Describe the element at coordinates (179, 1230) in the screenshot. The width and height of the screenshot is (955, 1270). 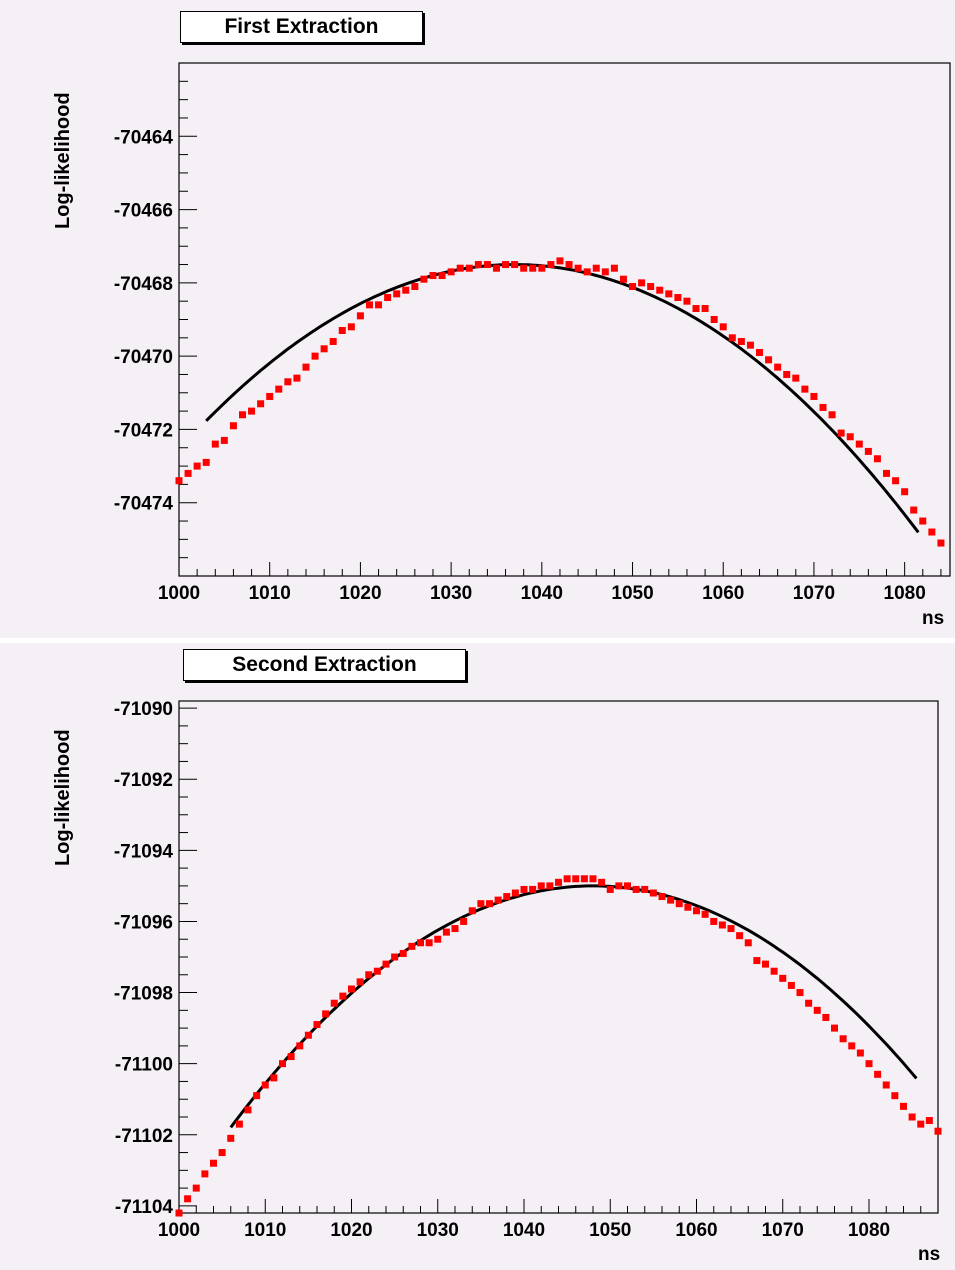
I see `x-tick-label: 1000` at that location.